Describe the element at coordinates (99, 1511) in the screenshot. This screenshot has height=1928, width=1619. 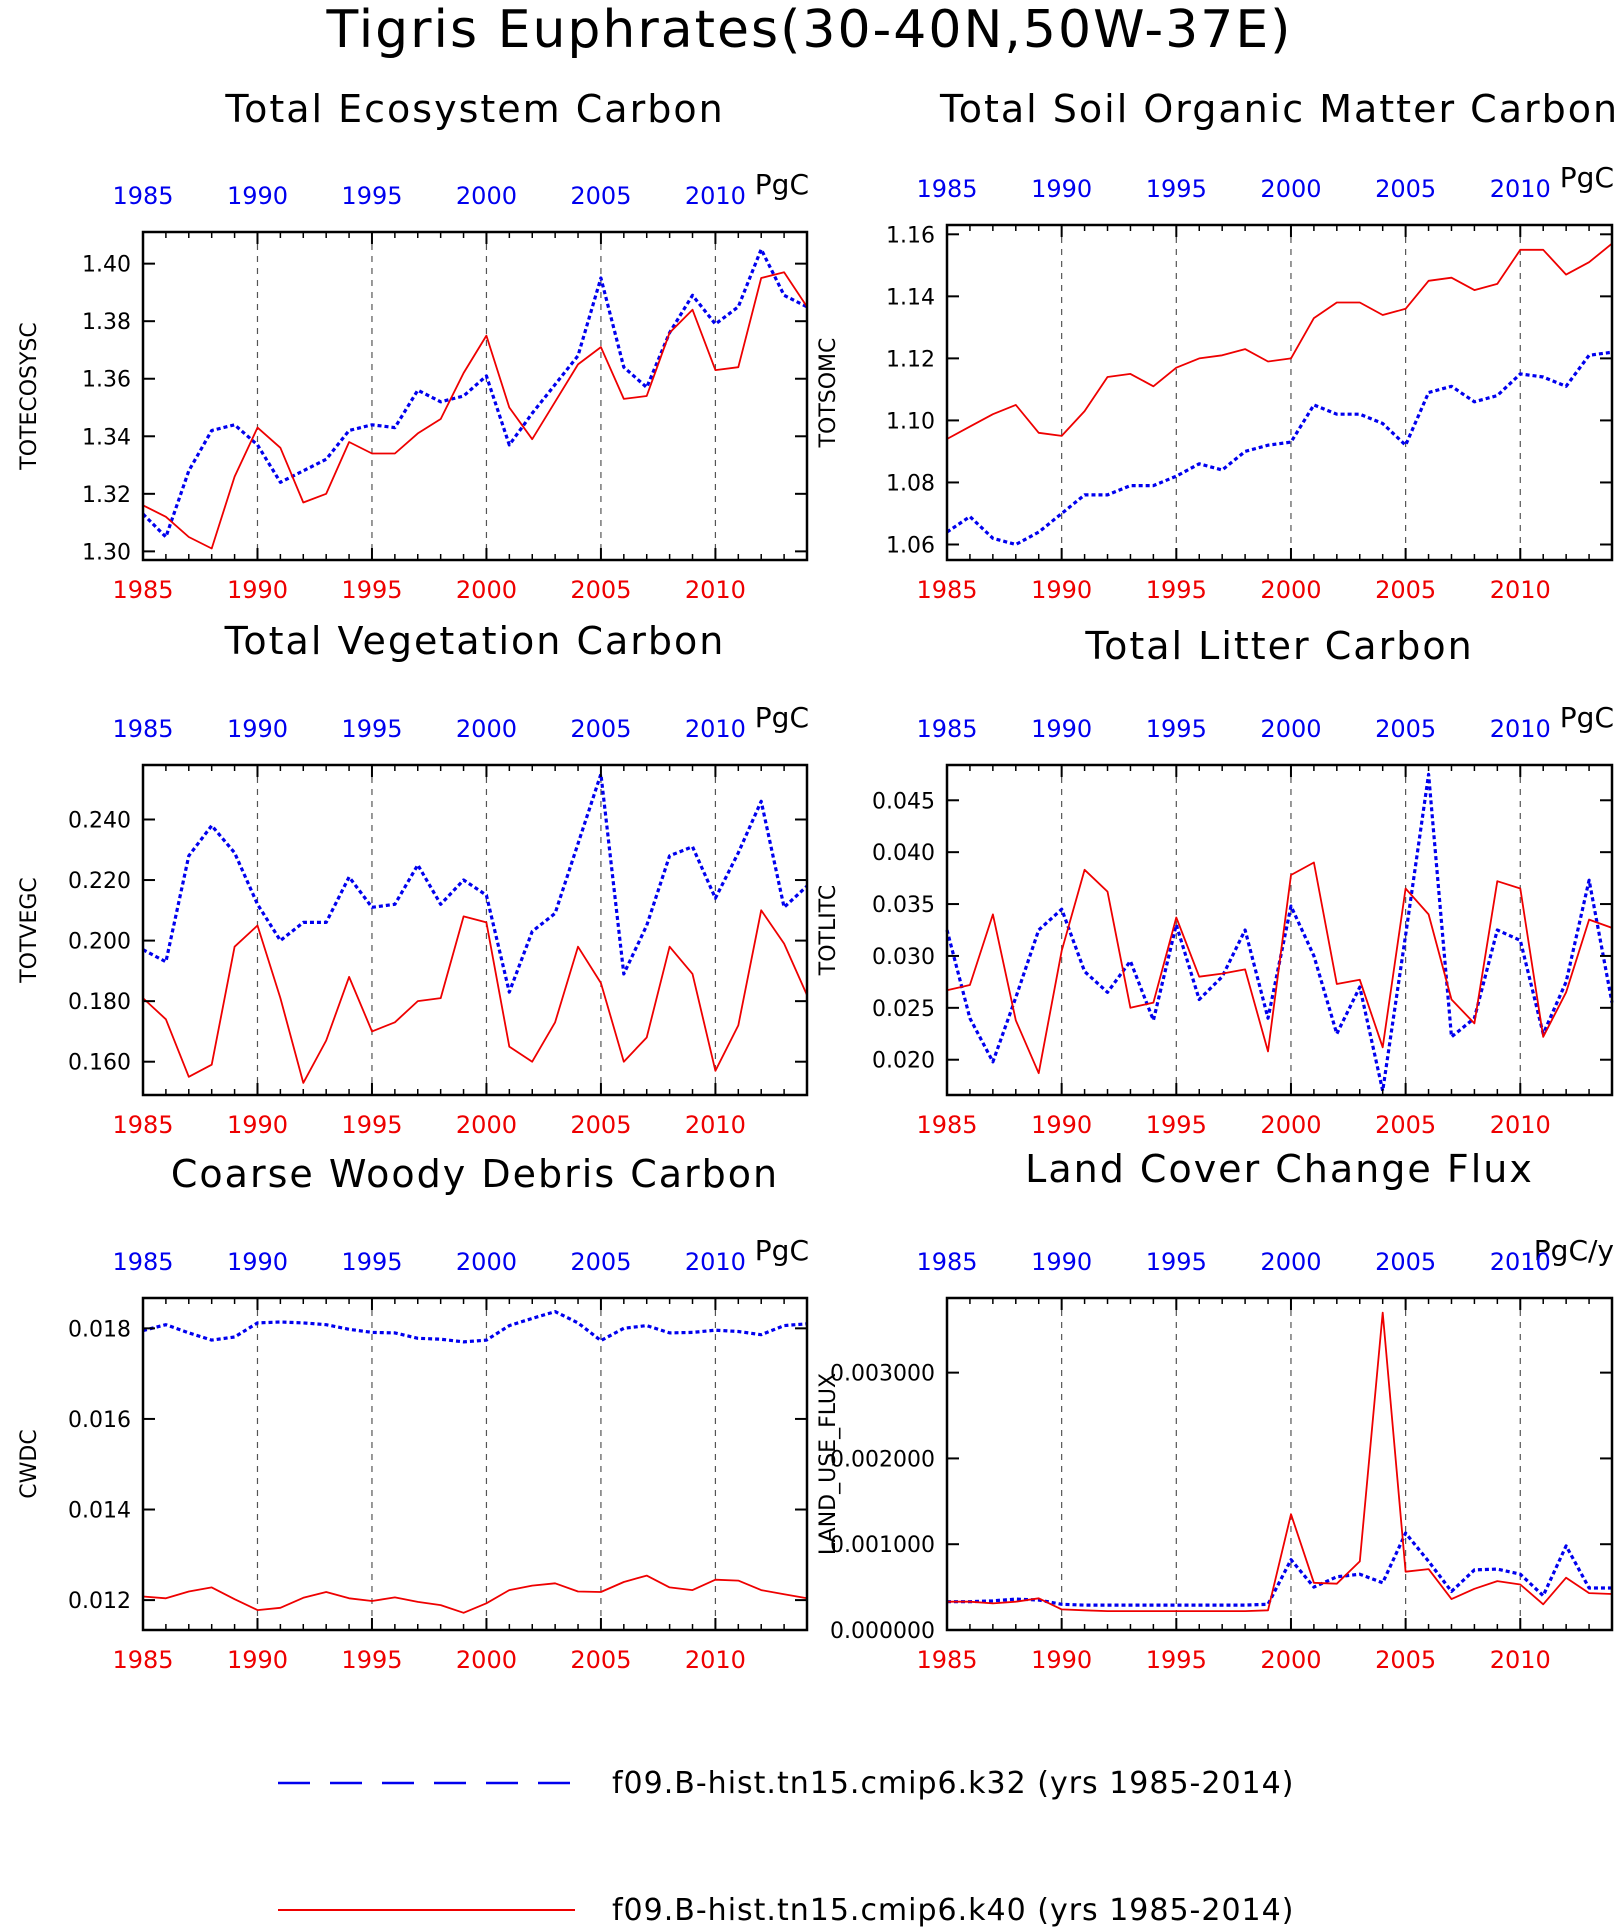
I see `y-tick-label: 0.014` at that location.